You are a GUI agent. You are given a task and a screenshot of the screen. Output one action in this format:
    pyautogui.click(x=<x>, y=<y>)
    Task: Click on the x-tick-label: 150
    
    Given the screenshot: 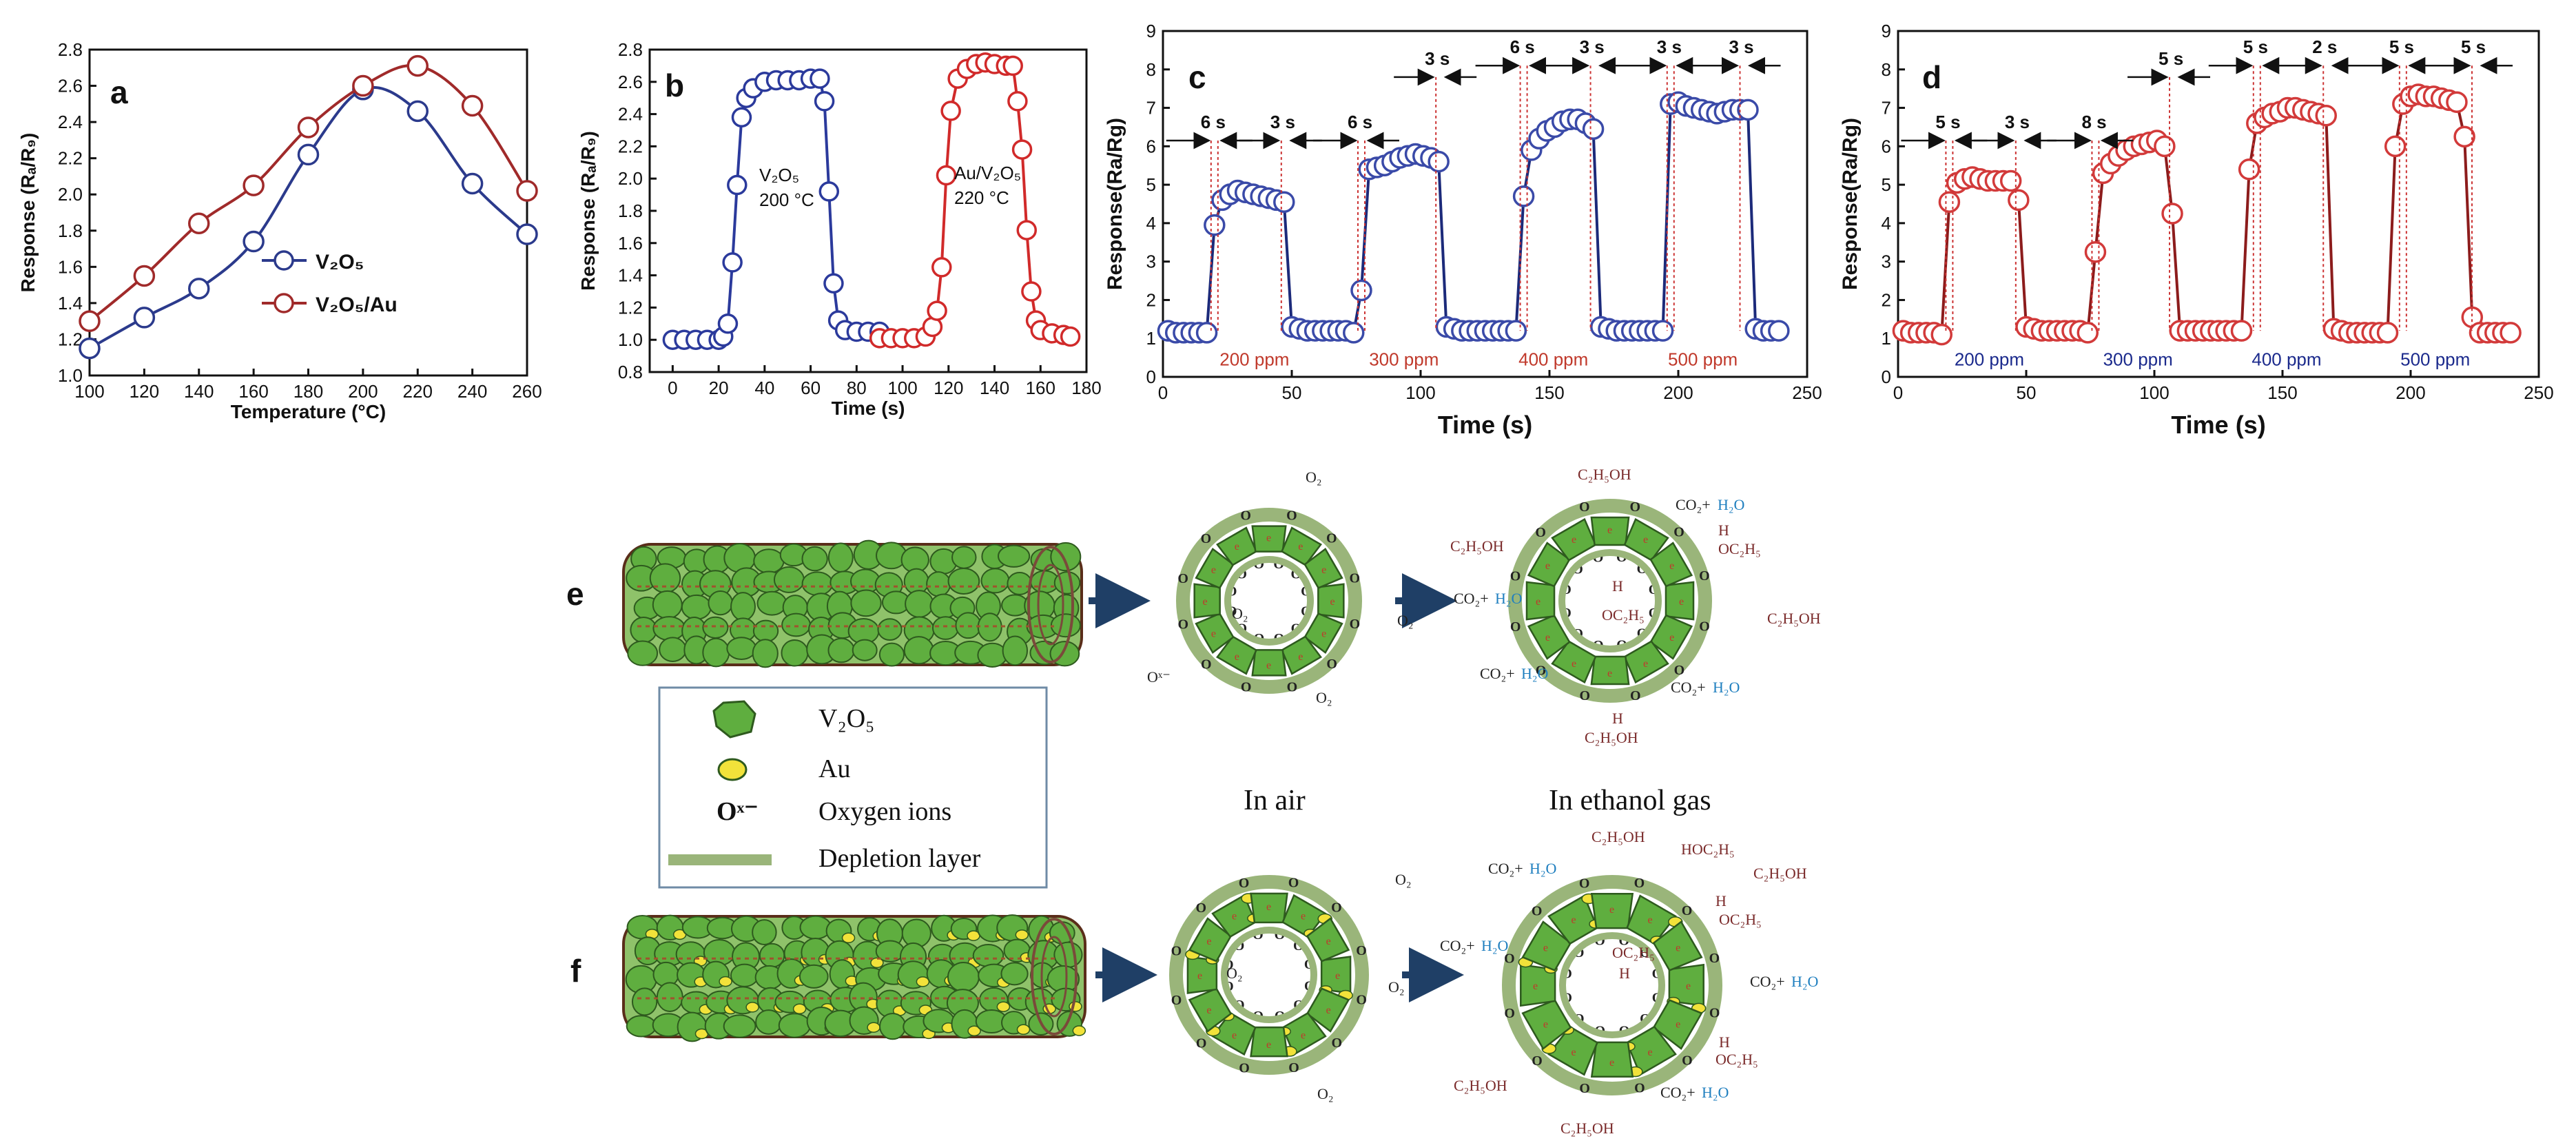 What is the action you would take?
    pyautogui.click(x=2282, y=392)
    